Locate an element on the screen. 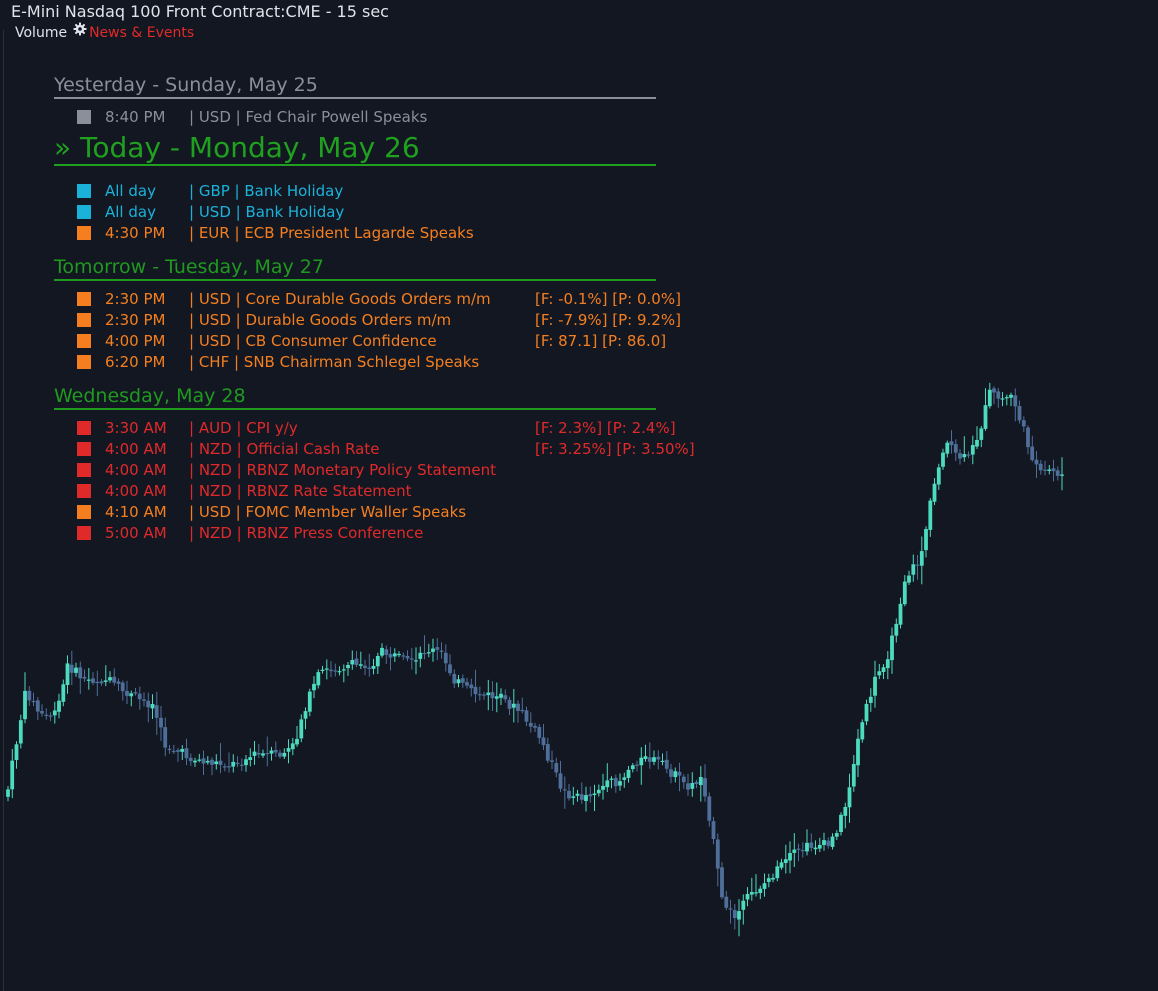 The width and height of the screenshot is (1158, 991). event-forecast-previous: [F: 2.3%] [P: 2.4%] is located at coordinates (605, 428).